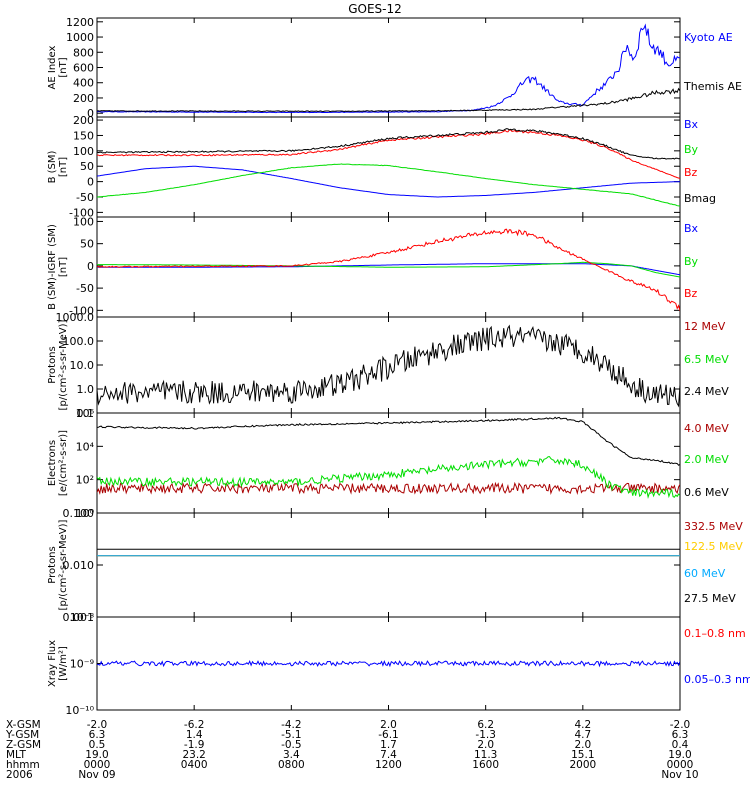 The image size is (750, 800). I want to click on x-tick-date: Nov 10, so click(679, 775).